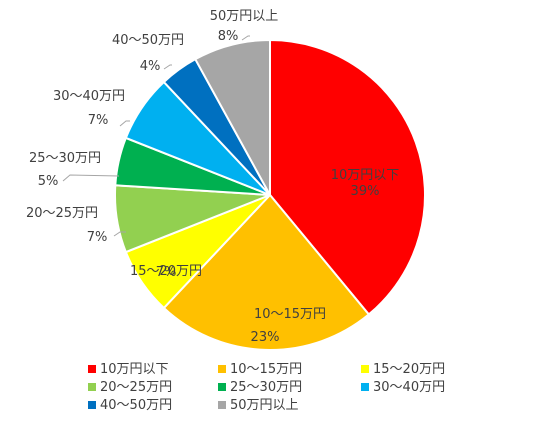 The height and width of the screenshot is (435, 541). I want to click on slice-value-label-5: 5%, so click(48, 181).